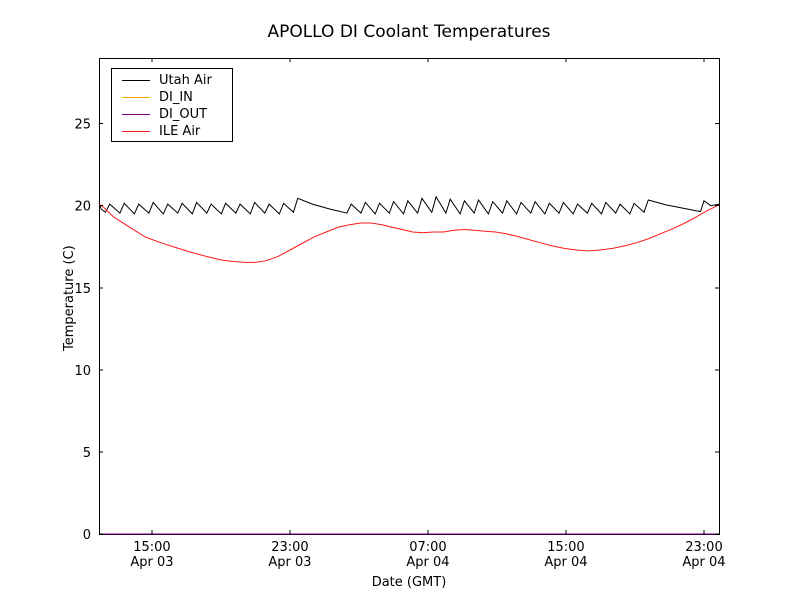  I want to click on legend-label: ILE Air, so click(180, 131).